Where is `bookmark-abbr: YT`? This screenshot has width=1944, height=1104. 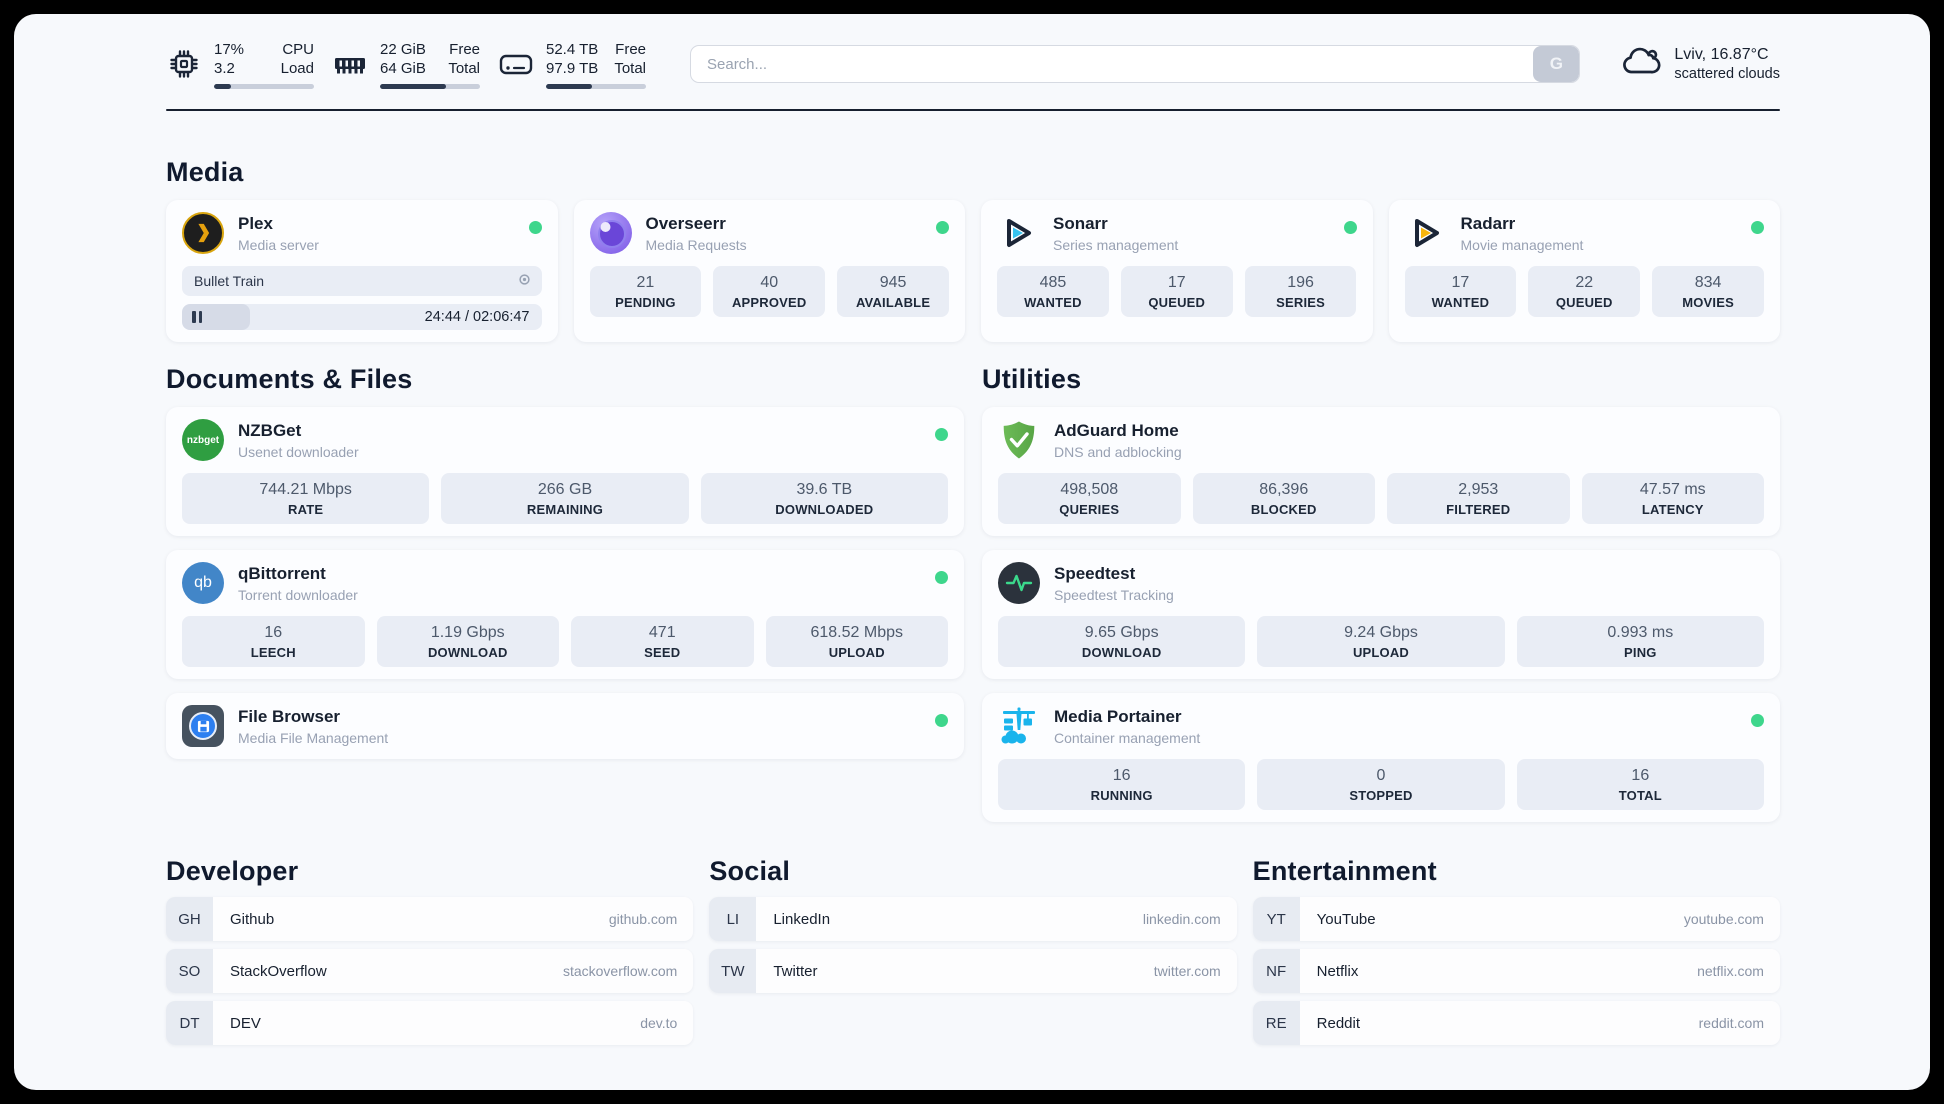 bookmark-abbr: YT is located at coordinates (1276, 919).